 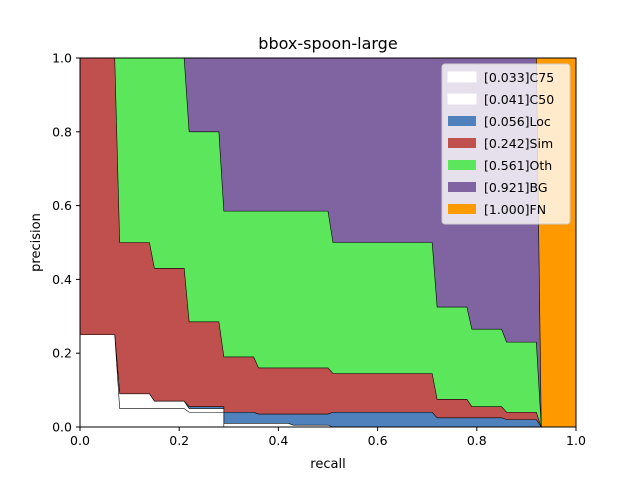 What do you see at coordinates (36, 242) in the screenshot?
I see `y-axis-label: precision` at bounding box center [36, 242].